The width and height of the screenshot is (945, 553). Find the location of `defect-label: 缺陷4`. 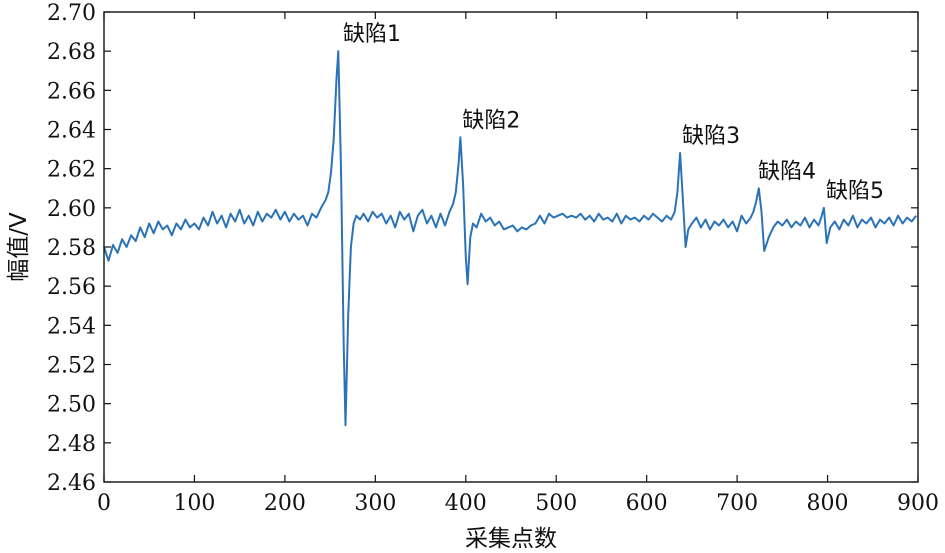

defect-label: 缺陷4 is located at coordinates (787, 171).